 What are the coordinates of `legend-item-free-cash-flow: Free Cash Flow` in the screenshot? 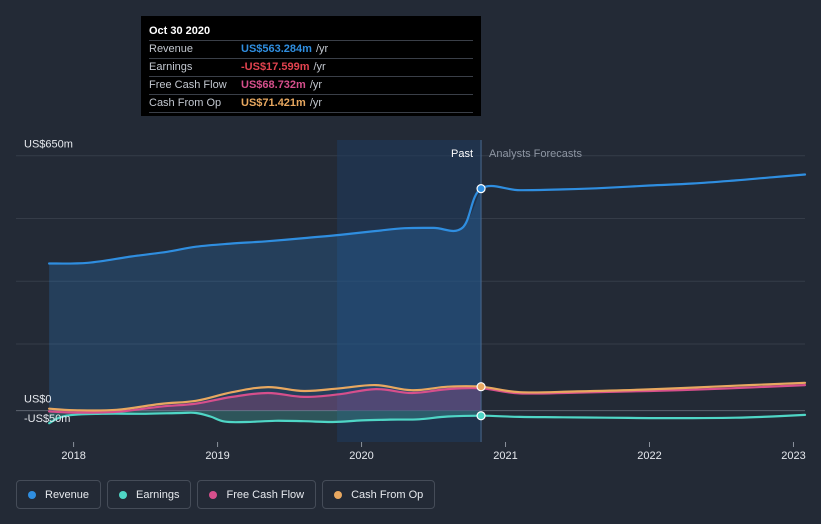 It's located at (257, 494).